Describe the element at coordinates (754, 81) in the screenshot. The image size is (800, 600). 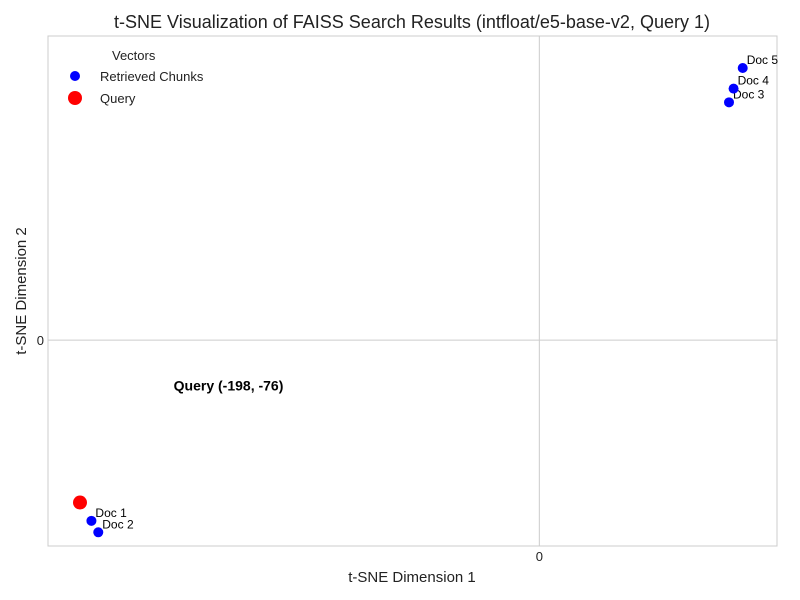
I see `point-label: Doc 4` at that location.